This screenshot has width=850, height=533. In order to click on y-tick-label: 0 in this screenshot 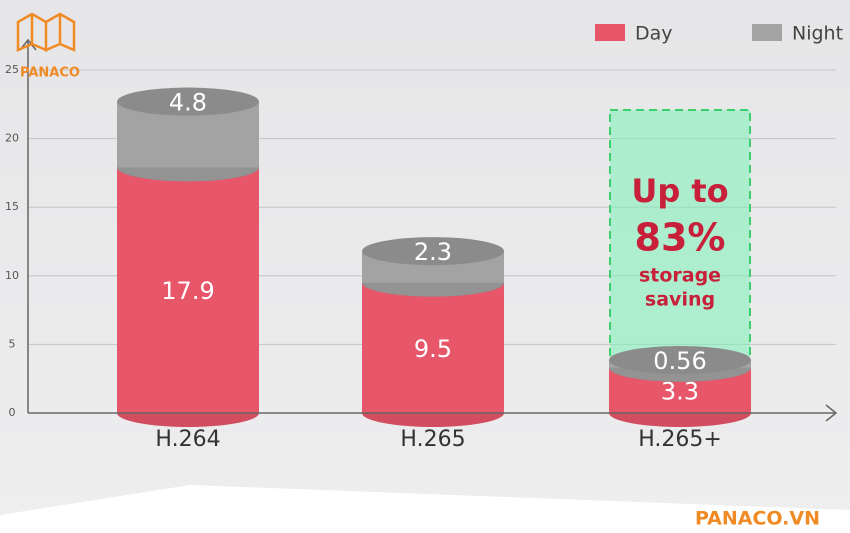, I will do `click(12, 412)`.